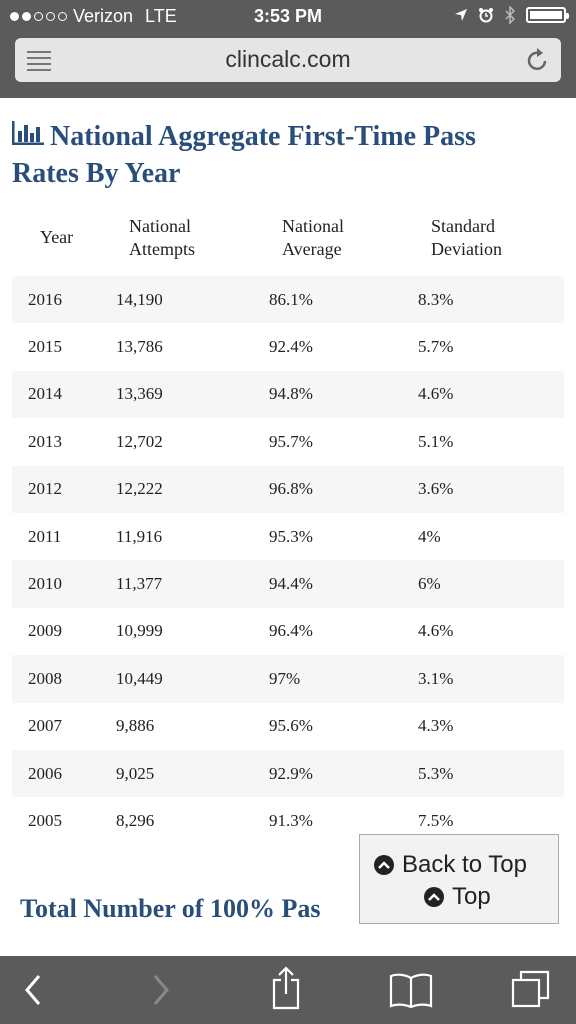 The width and height of the screenshot is (576, 1024). I want to click on cell-average: 97%, so click(285, 678).